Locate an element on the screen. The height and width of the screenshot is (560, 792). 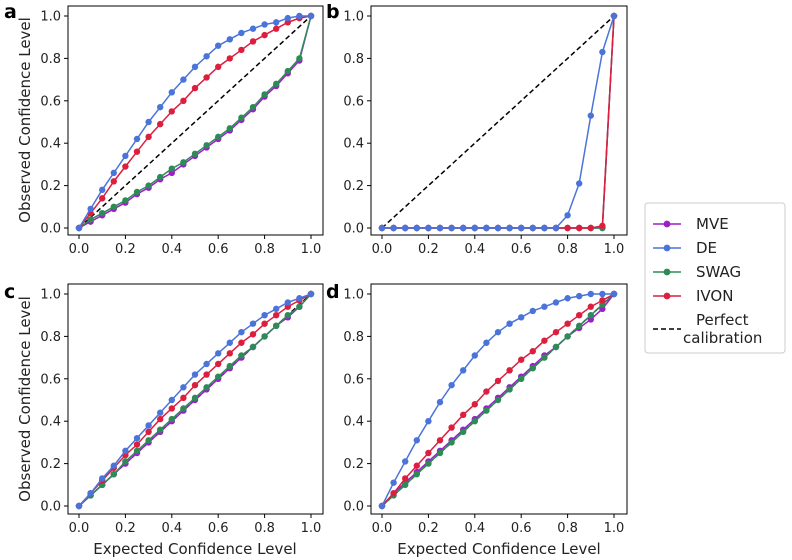
legend-label-perfect-line2: calibration is located at coordinates (722, 338).